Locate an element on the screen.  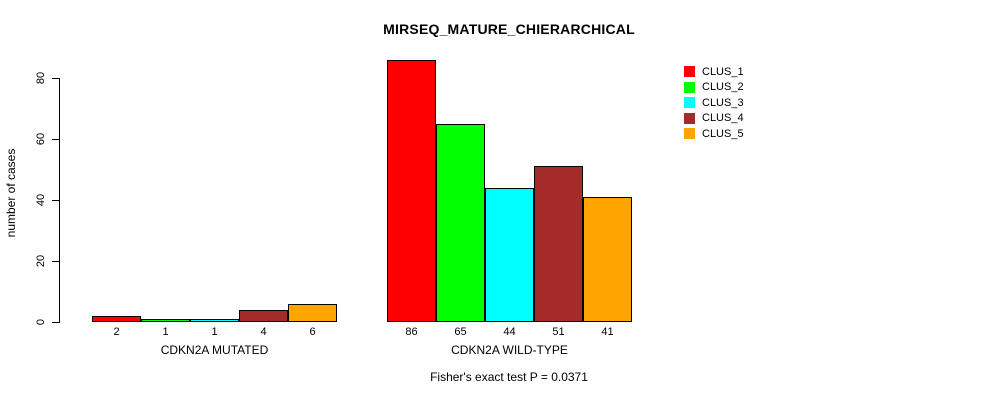
y-axis-tick-label: 40 is located at coordinates (41, 200).